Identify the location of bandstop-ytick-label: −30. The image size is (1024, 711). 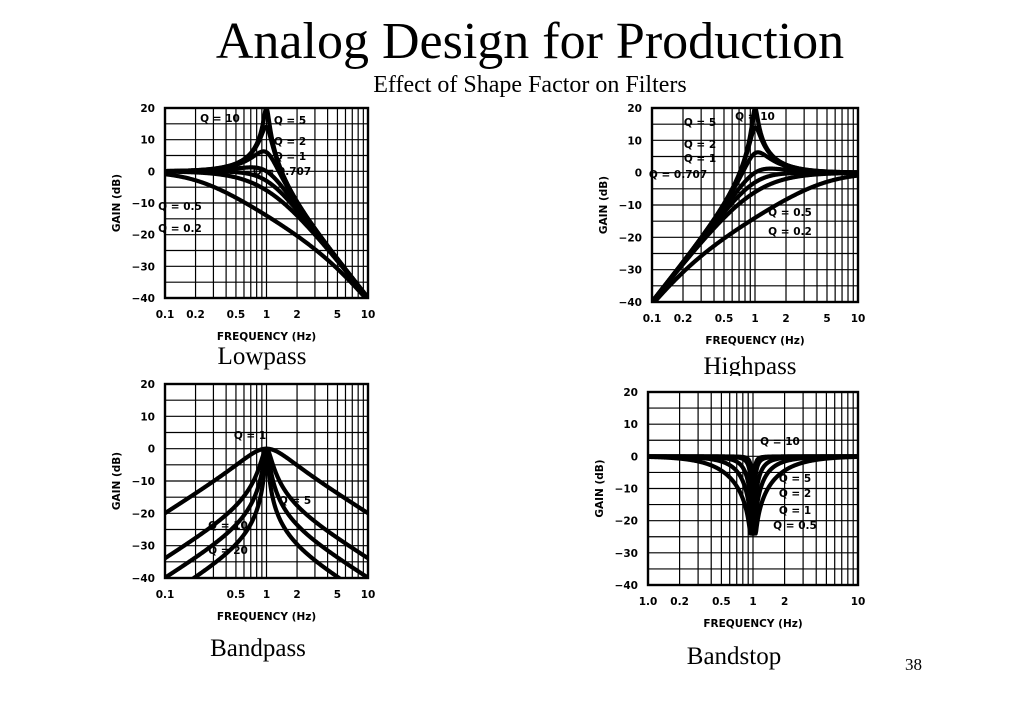
(626, 554).